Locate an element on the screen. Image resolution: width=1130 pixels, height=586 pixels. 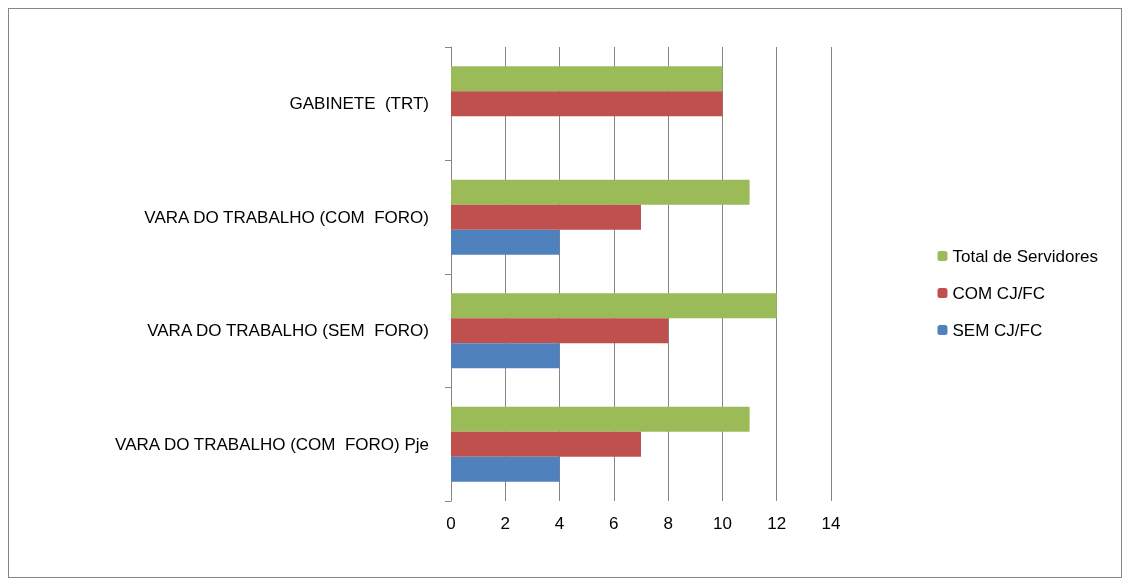
y-tick-label: VARA DO TRABALHO (COM FORO) Pje is located at coordinates (272, 444).